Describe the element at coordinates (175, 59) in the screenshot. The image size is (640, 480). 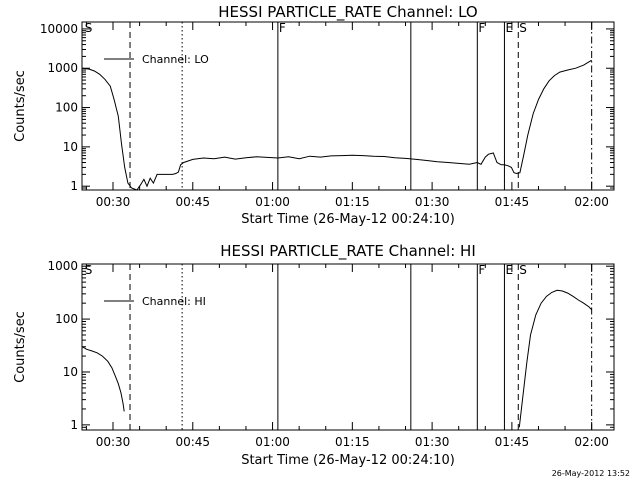
I see `legend-label: Channel: LO` at that location.